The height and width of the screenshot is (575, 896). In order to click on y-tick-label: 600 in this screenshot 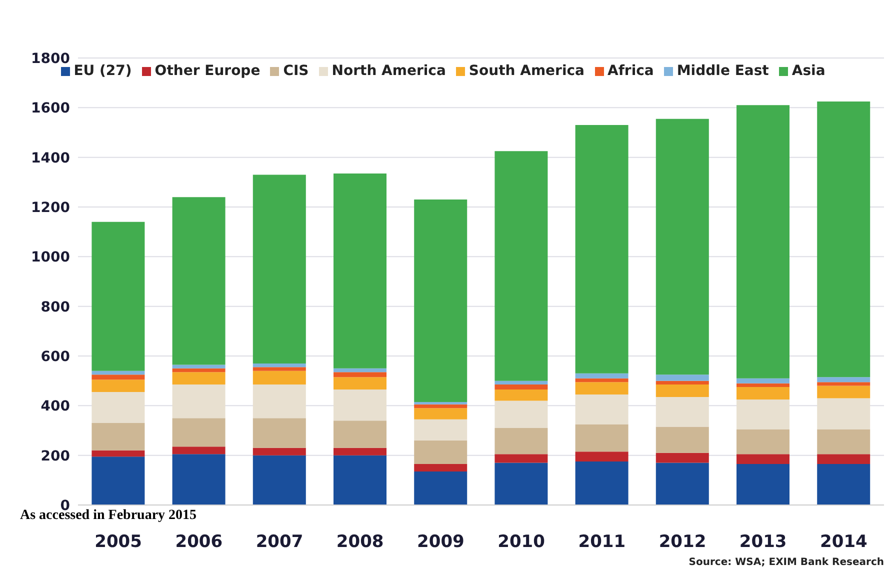, I will do `click(55, 356)`.